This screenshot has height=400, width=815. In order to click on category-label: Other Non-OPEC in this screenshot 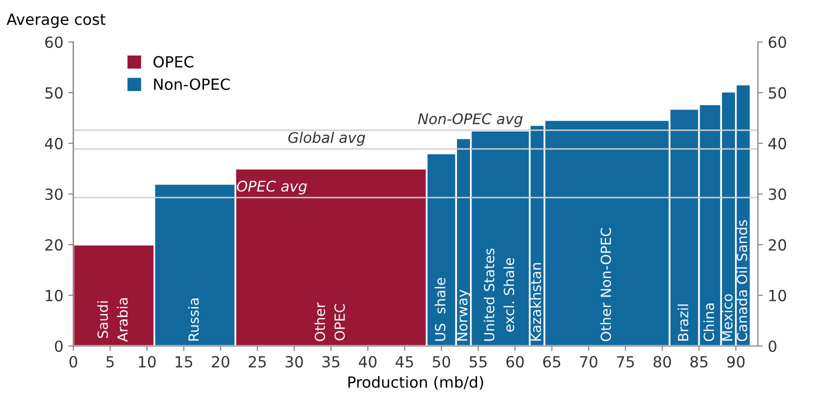, I will do `click(606, 285)`.